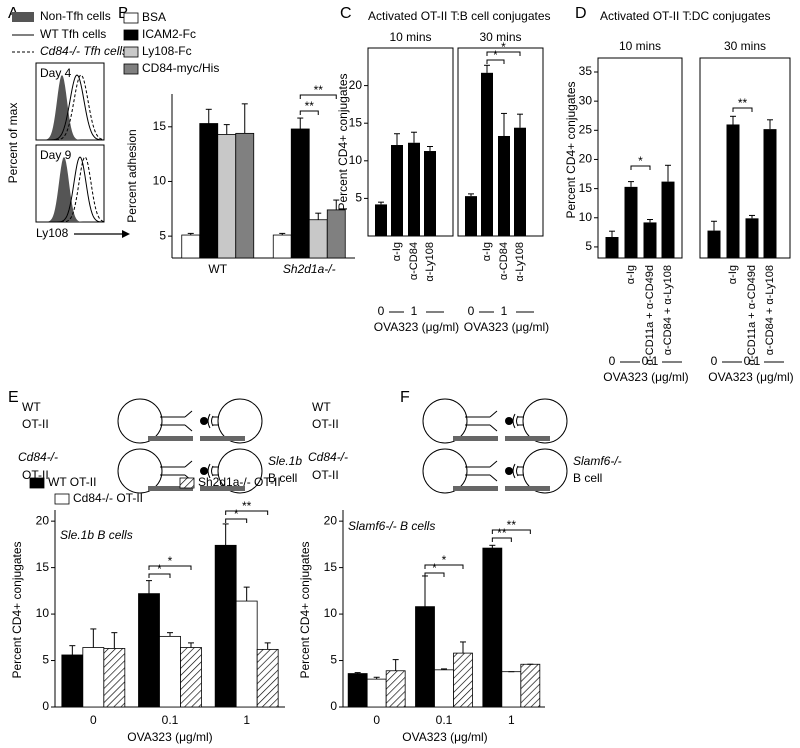 The width and height of the screenshot is (800, 748). I want to click on x-tick-label: α-CD84, so click(414, 261).